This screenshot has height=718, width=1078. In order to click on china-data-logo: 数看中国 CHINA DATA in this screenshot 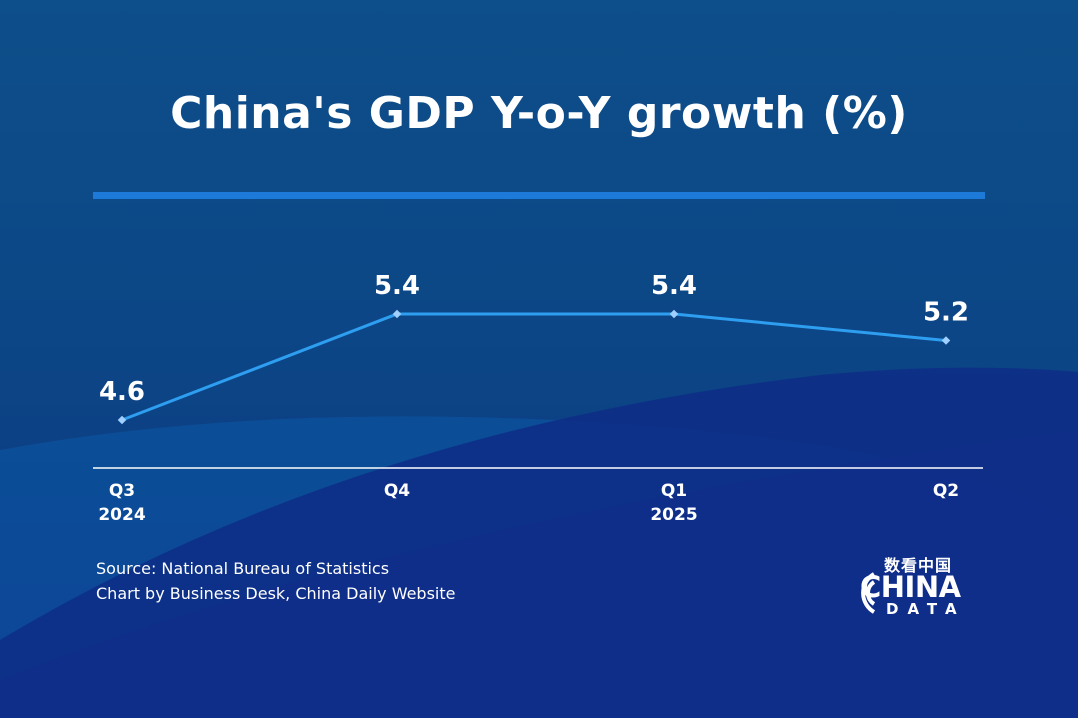, I will do `click(908, 586)`.